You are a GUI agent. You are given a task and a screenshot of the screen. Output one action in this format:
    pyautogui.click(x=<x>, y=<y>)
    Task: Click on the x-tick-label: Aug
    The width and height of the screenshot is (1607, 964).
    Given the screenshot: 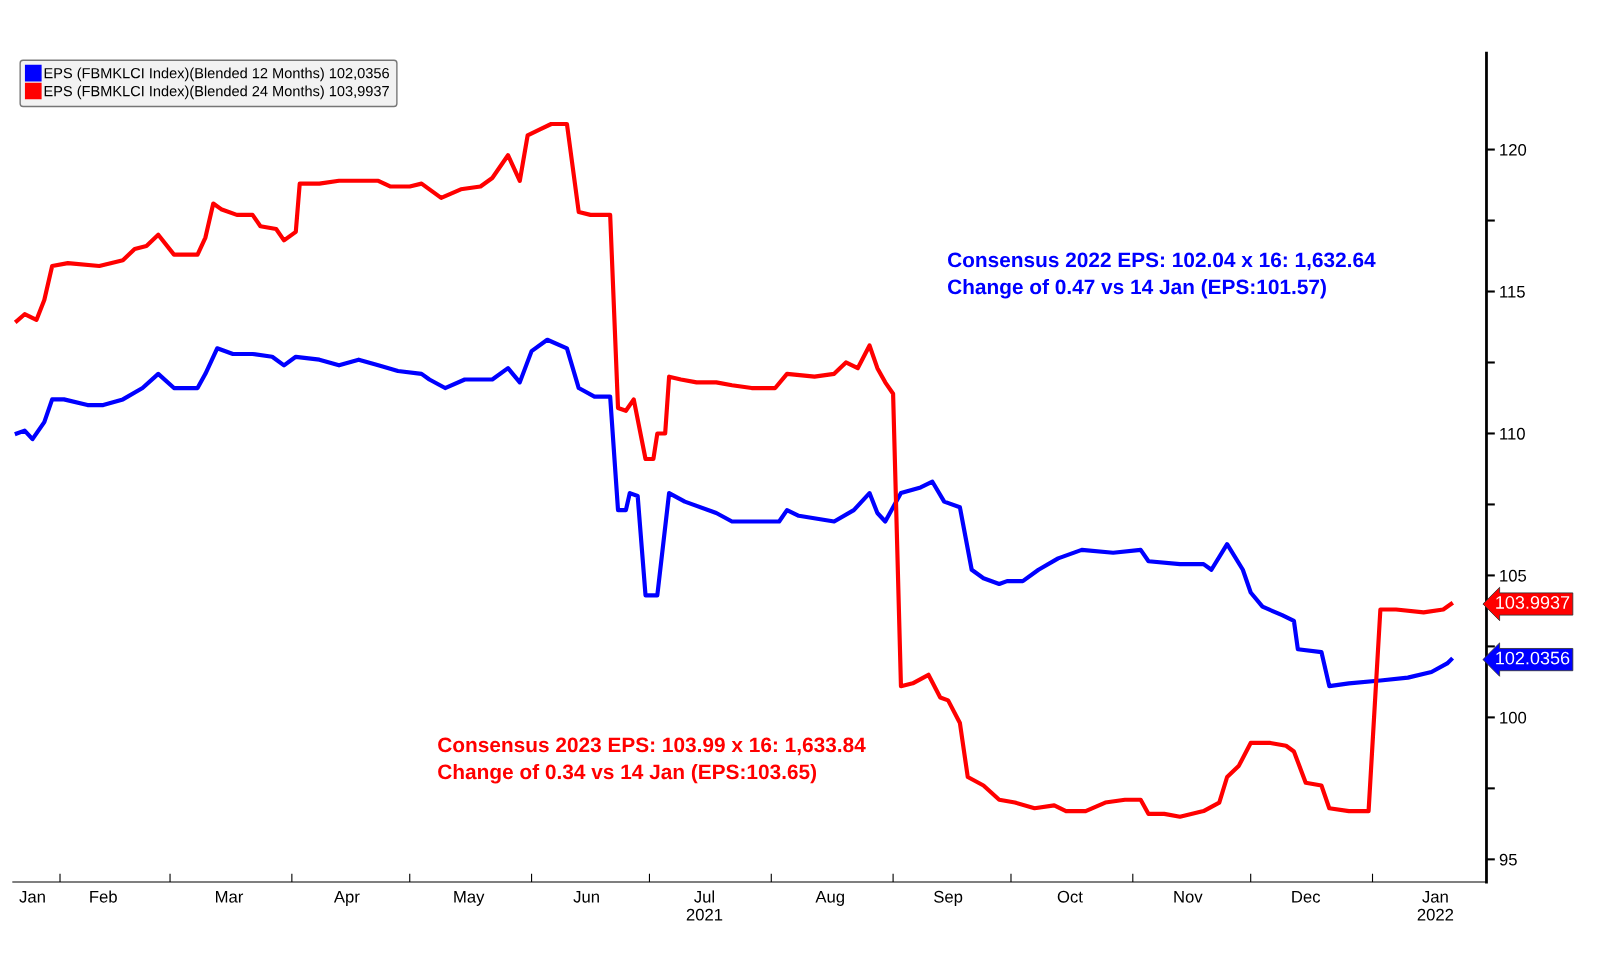 What is the action you would take?
    pyautogui.click(x=829, y=898)
    